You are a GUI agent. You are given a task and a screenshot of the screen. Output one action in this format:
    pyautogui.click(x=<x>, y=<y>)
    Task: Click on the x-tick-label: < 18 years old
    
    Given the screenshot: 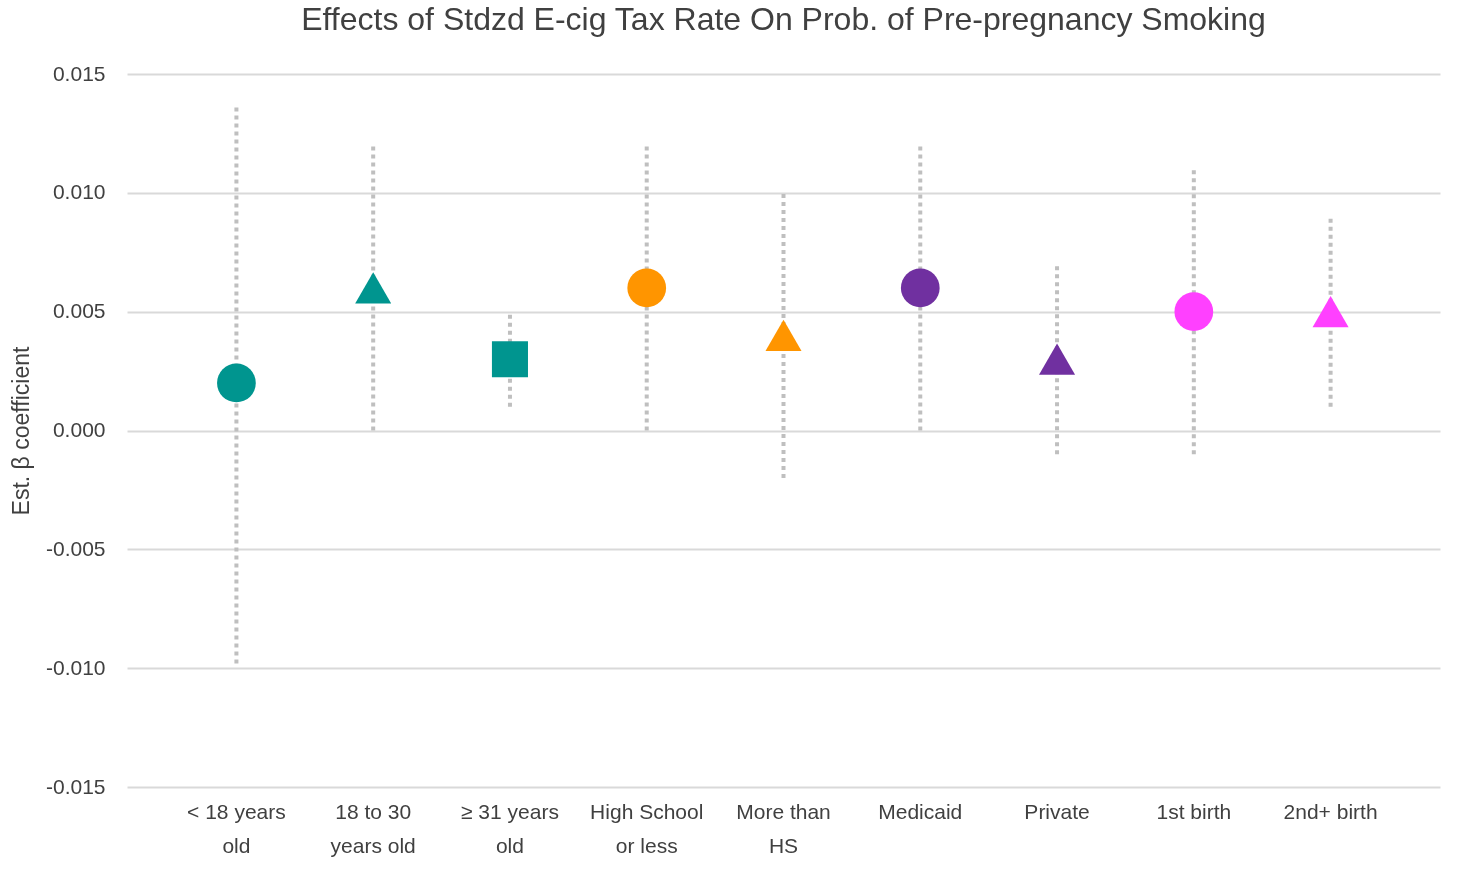 What is the action you would take?
    pyautogui.click(x=236, y=828)
    